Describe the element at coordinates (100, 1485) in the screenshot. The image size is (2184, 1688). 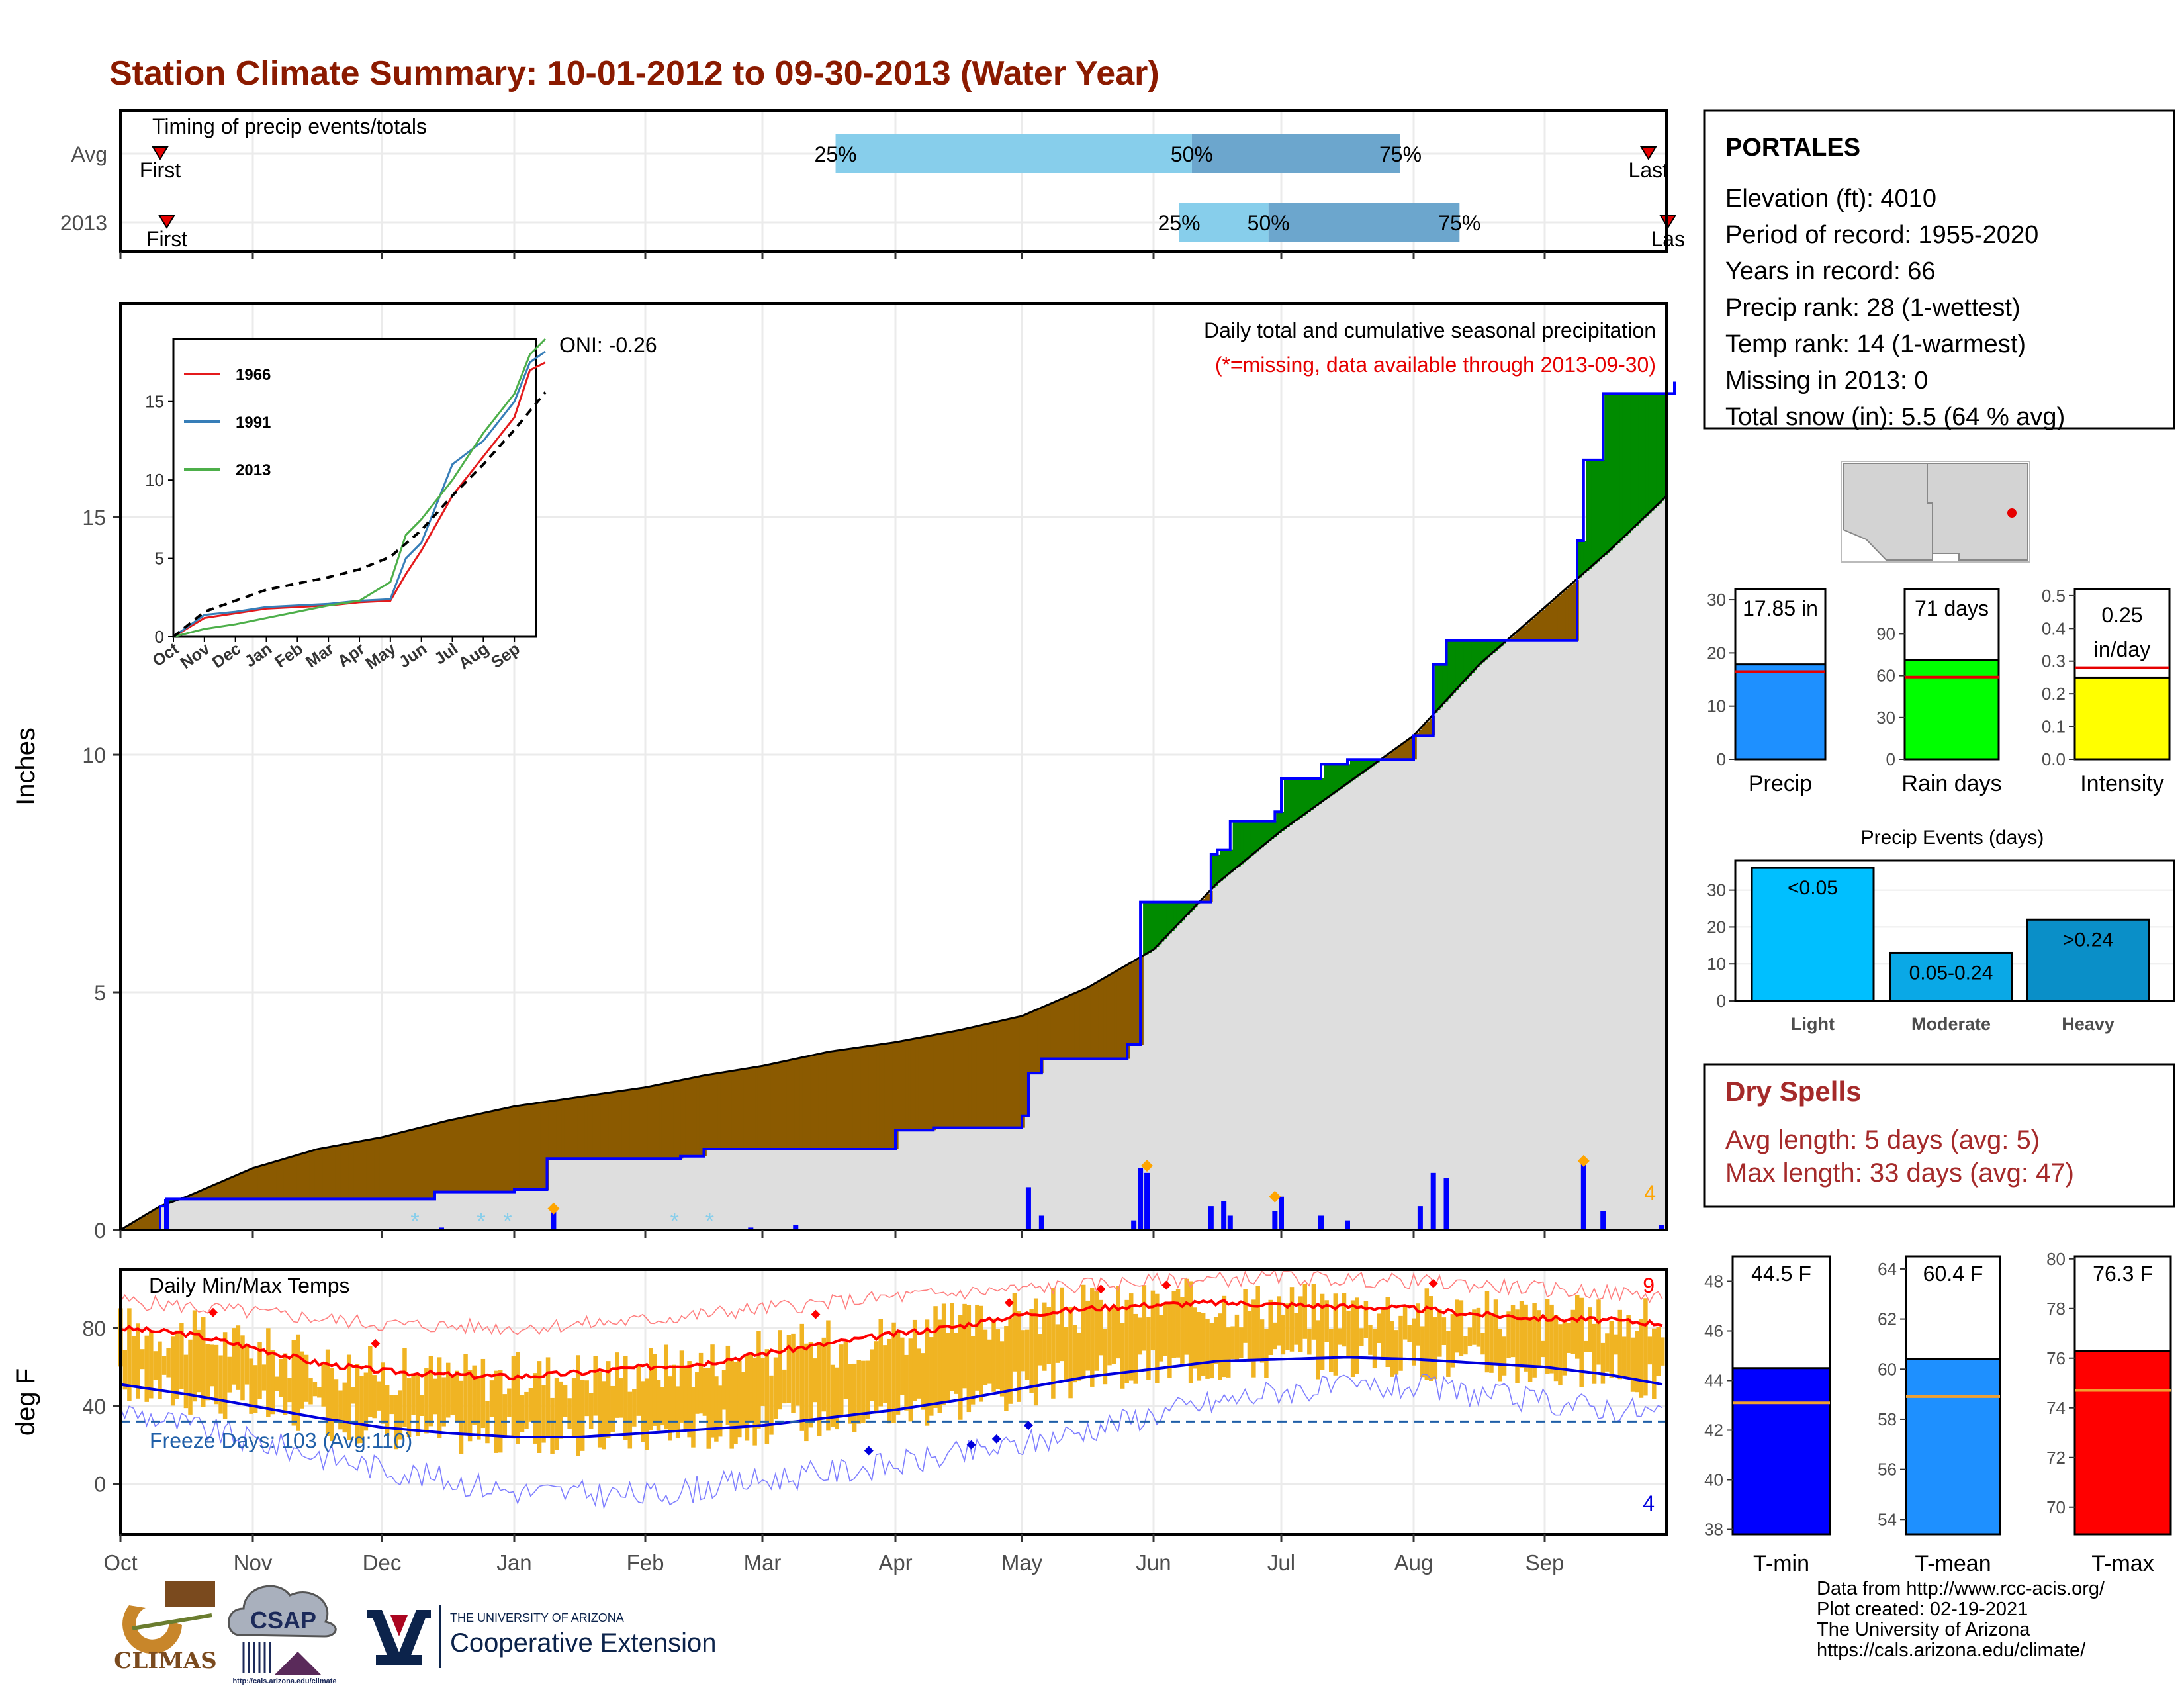
I see `temp-ytick-label: 0` at that location.